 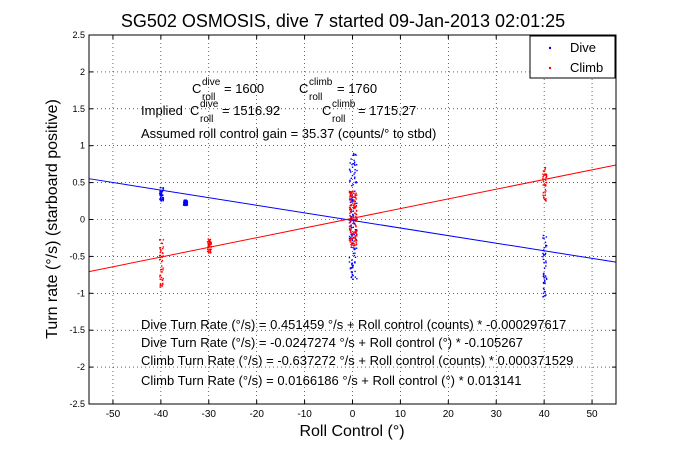 What do you see at coordinates (572, 57) in the screenshot?
I see `legend-box` at bounding box center [572, 57].